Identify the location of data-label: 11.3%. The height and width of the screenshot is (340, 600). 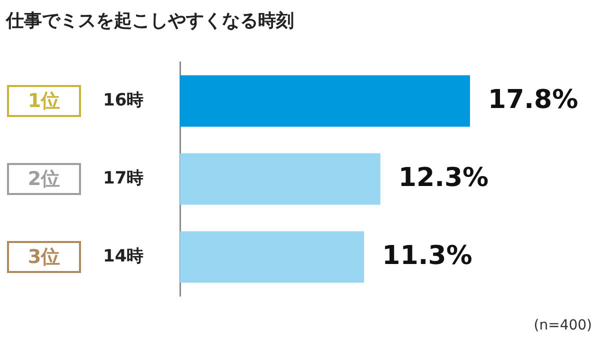
(427, 255).